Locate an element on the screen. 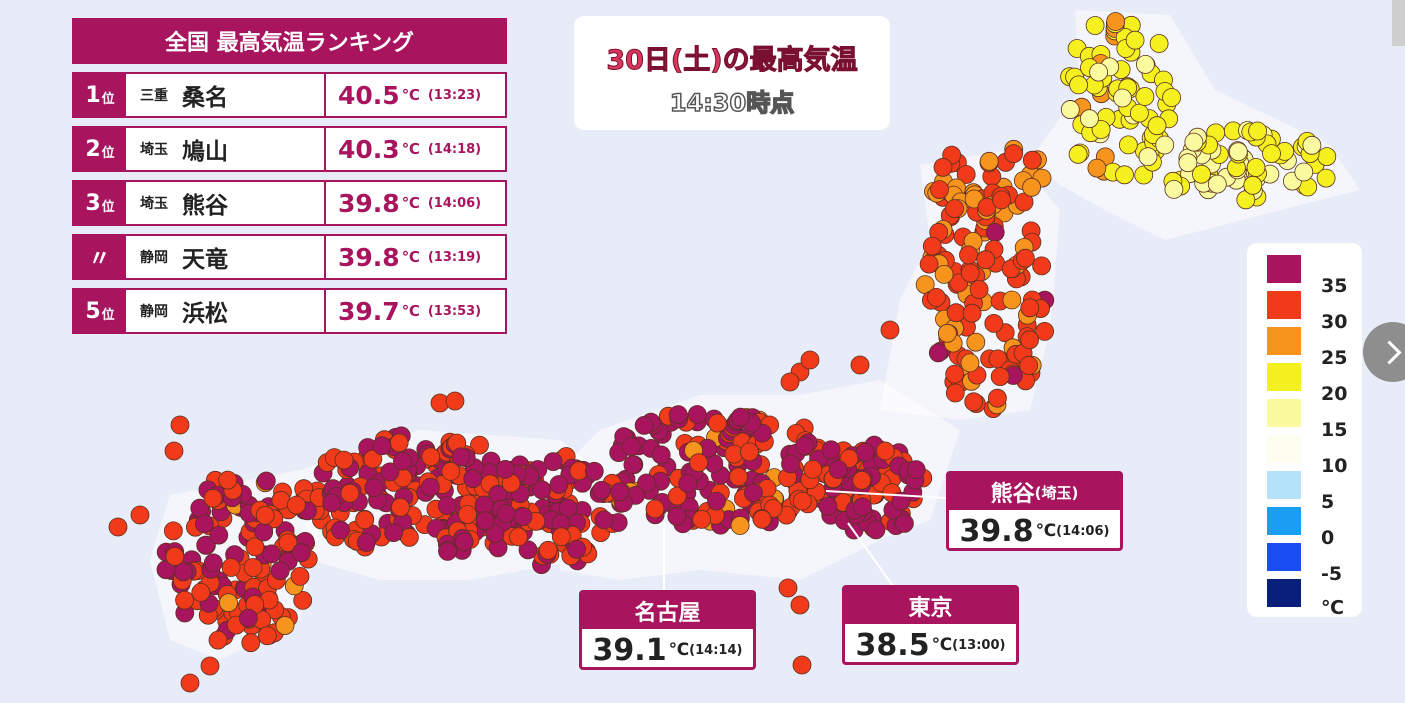 The width and height of the screenshot is (1405, 703). ranking-title: 全国 最高気温ランキング is located at coordinates (289, 41).